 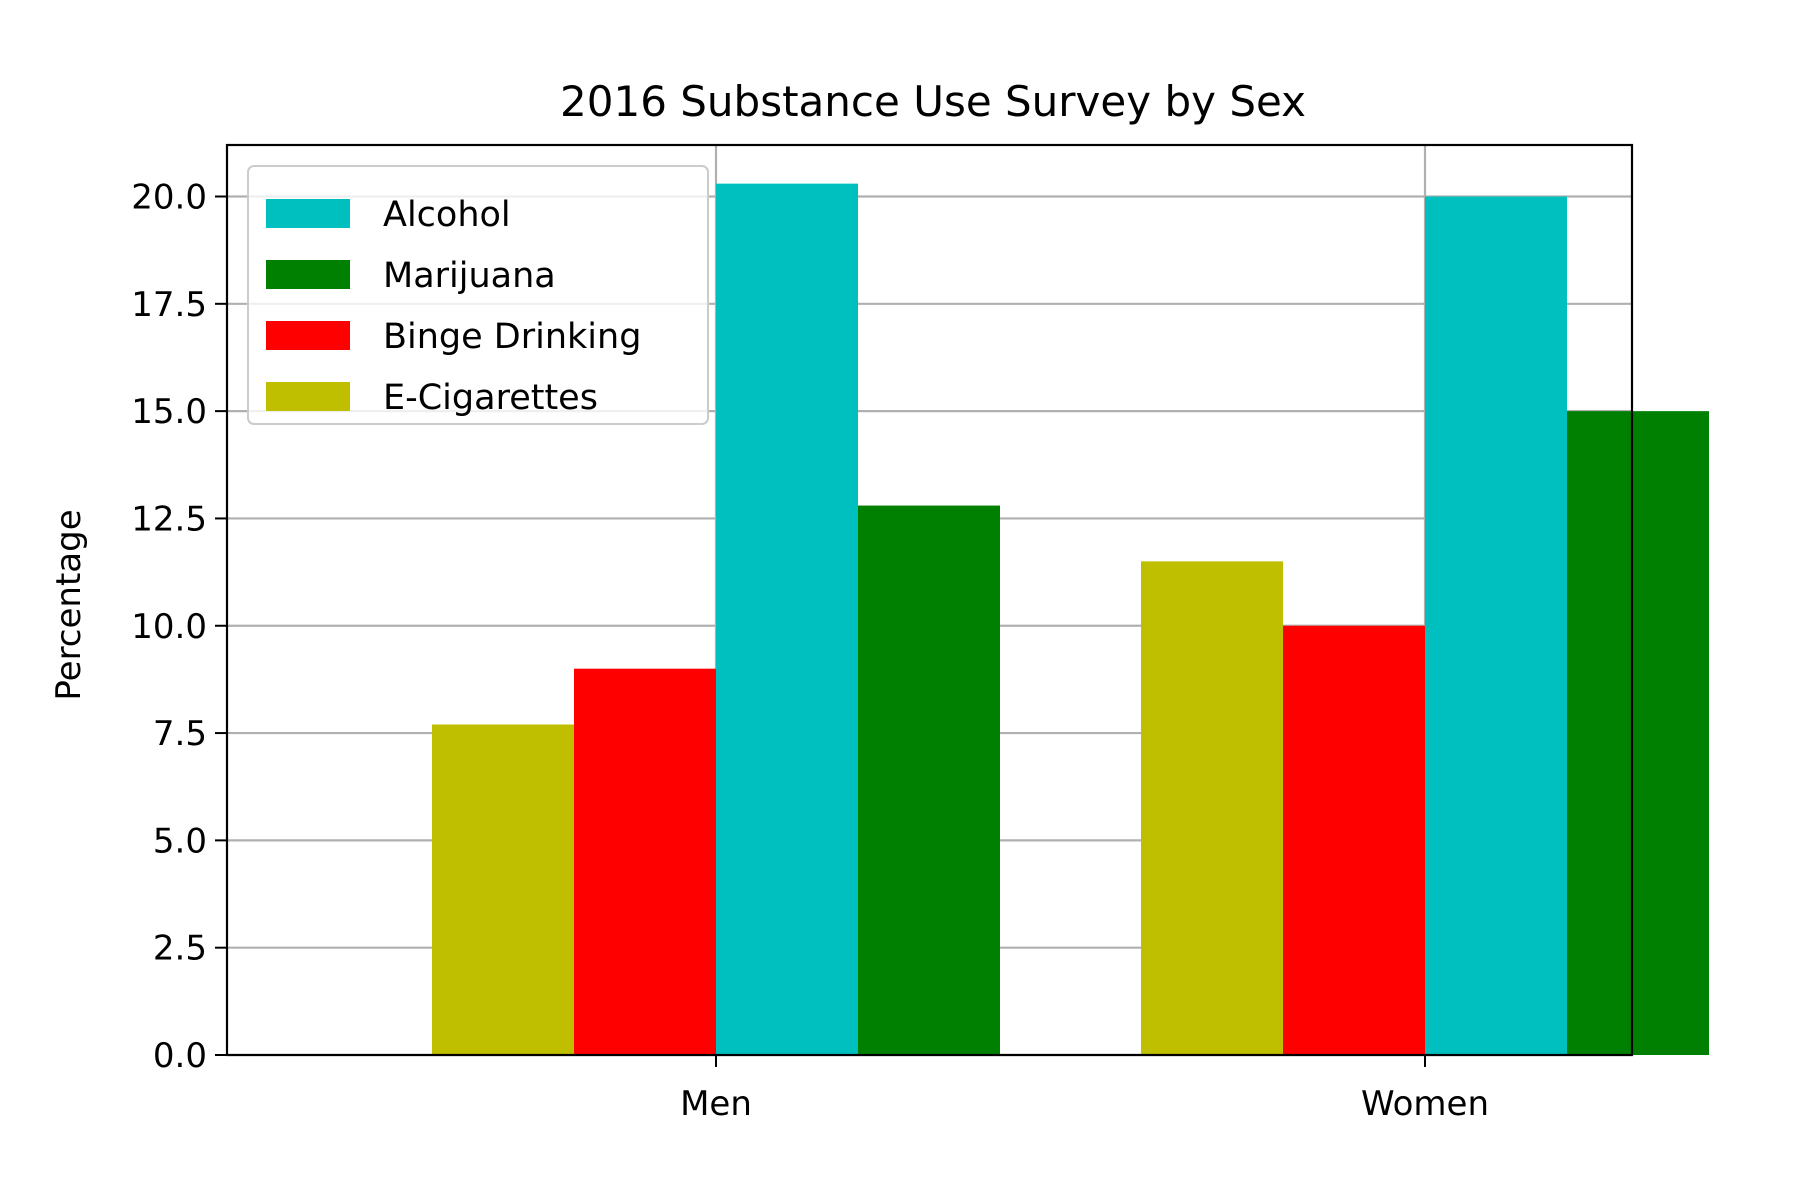 What do you see at coordinates (169, 627) in the screenshot?
I see `y-tick-label: 10.0` at bounding box center [169, 627].